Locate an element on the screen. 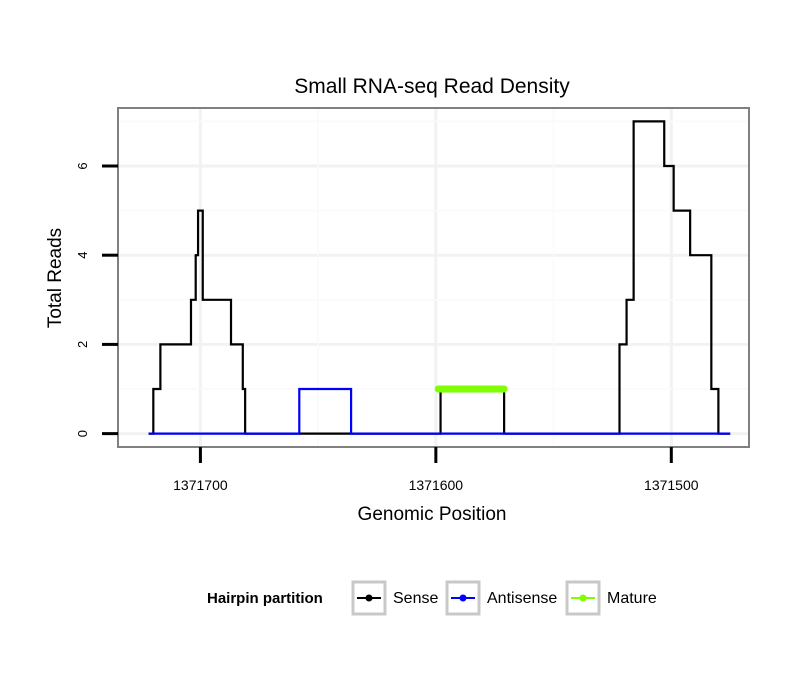  series-line-antisense is located at coordinates (439, 411).